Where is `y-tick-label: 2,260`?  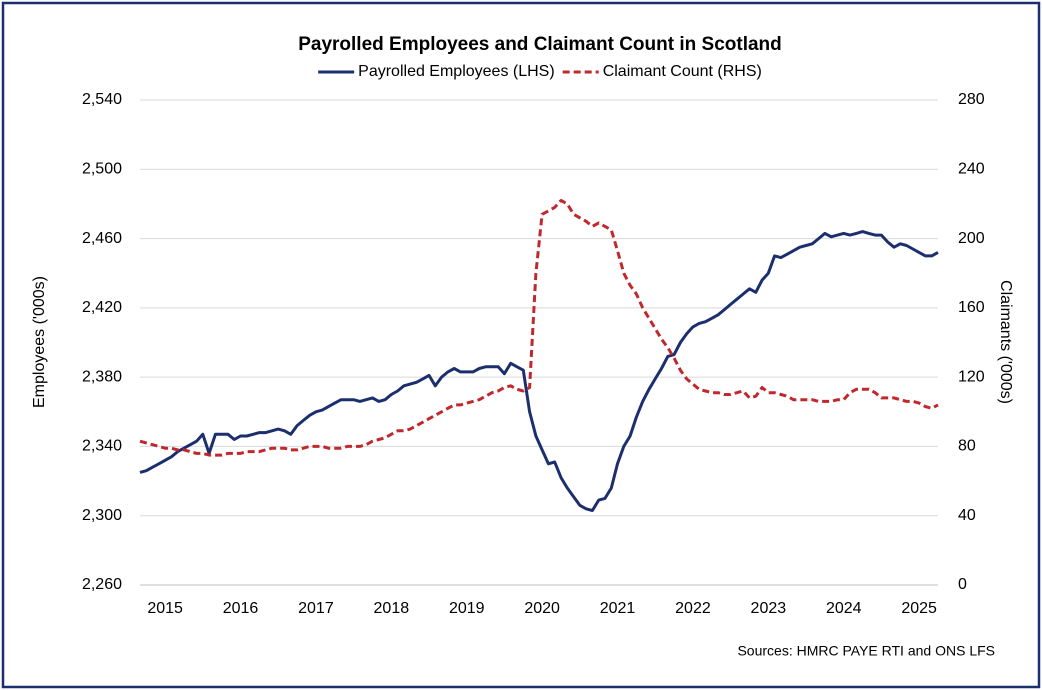 y-tick-label: 2,260 is located at coordinates (102, 584).